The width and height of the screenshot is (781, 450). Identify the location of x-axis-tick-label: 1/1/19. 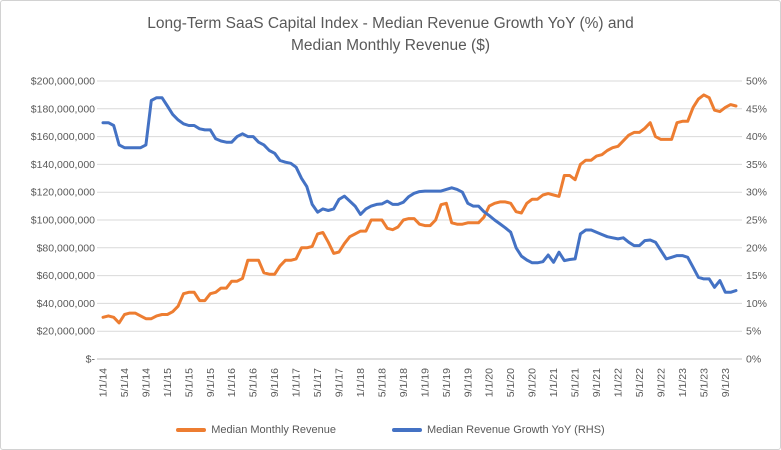
(425, 382).